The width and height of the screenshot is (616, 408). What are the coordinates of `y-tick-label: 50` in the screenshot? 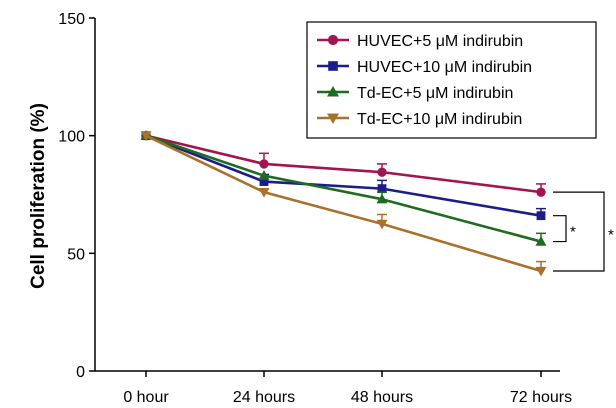 It's located at (76, 254).